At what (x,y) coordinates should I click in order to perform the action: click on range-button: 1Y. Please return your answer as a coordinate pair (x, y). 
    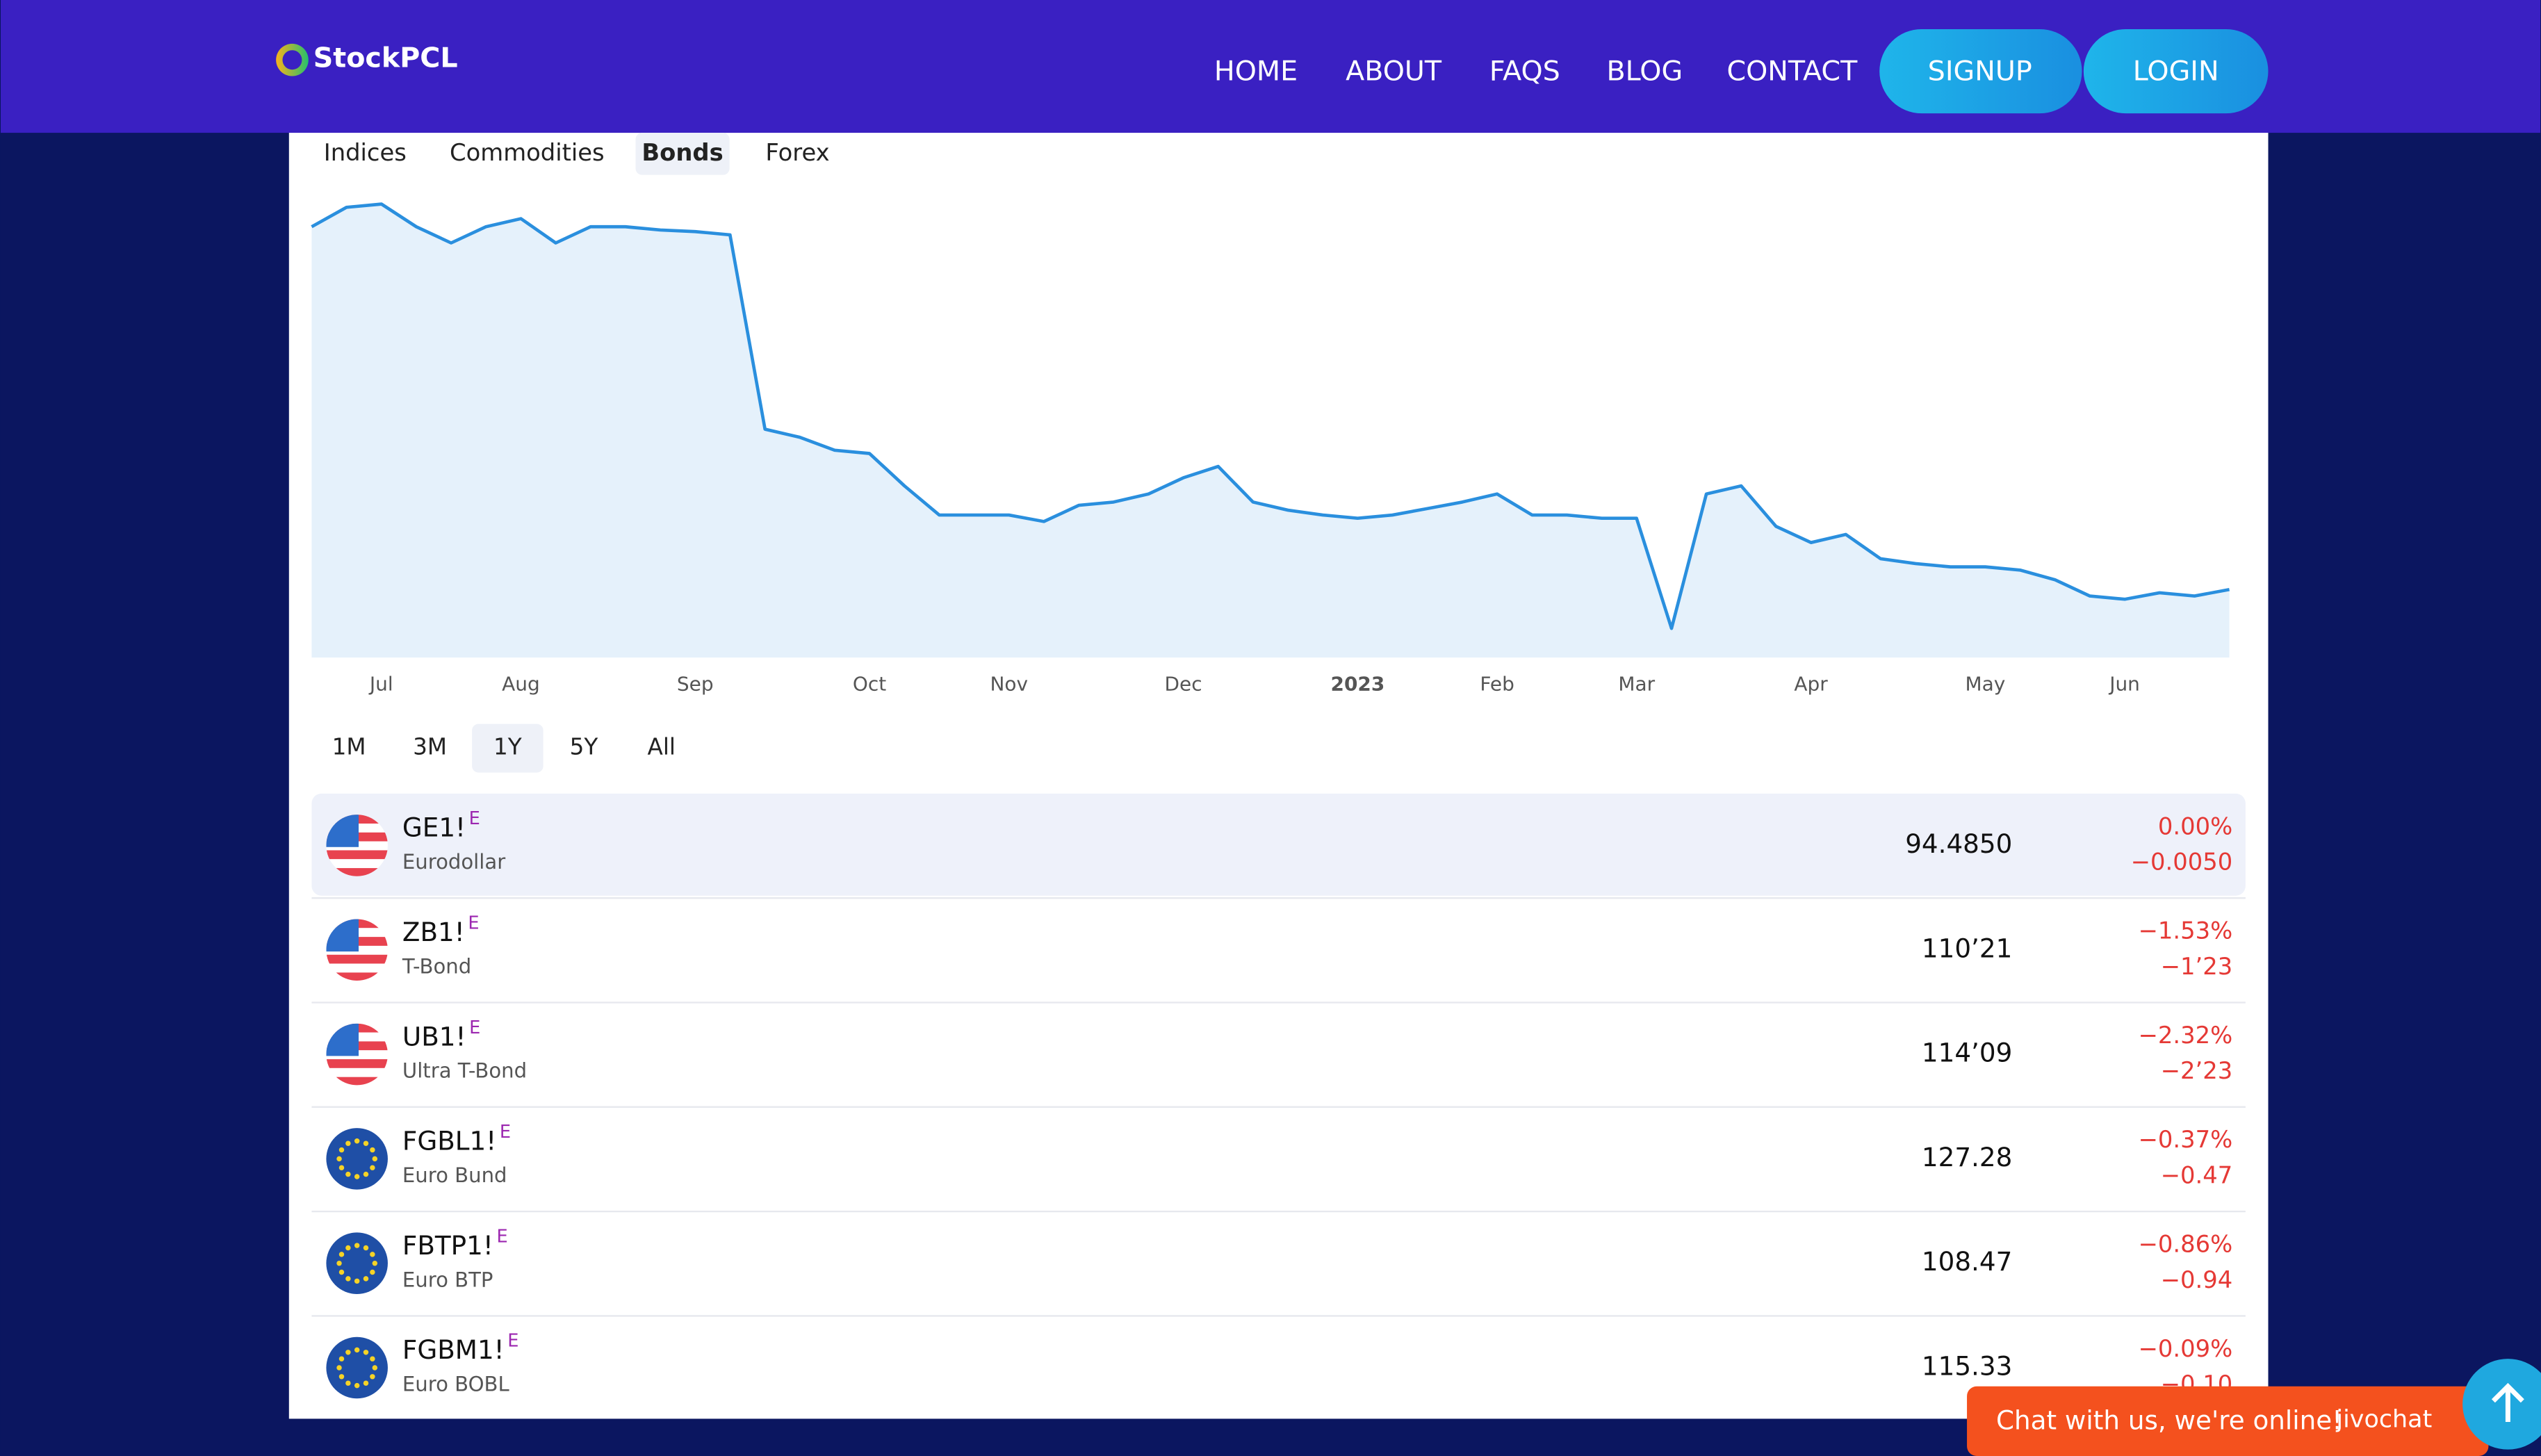
    Looking at the image, I should click on (507, 747).